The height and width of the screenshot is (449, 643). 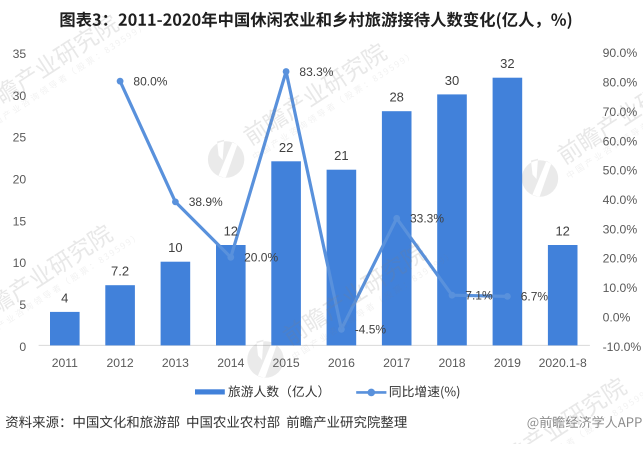 What do you see at coordinates (620, 288) in the screenshot?
I see `svg-text: 10.0%` at bounding box center [620, 288].